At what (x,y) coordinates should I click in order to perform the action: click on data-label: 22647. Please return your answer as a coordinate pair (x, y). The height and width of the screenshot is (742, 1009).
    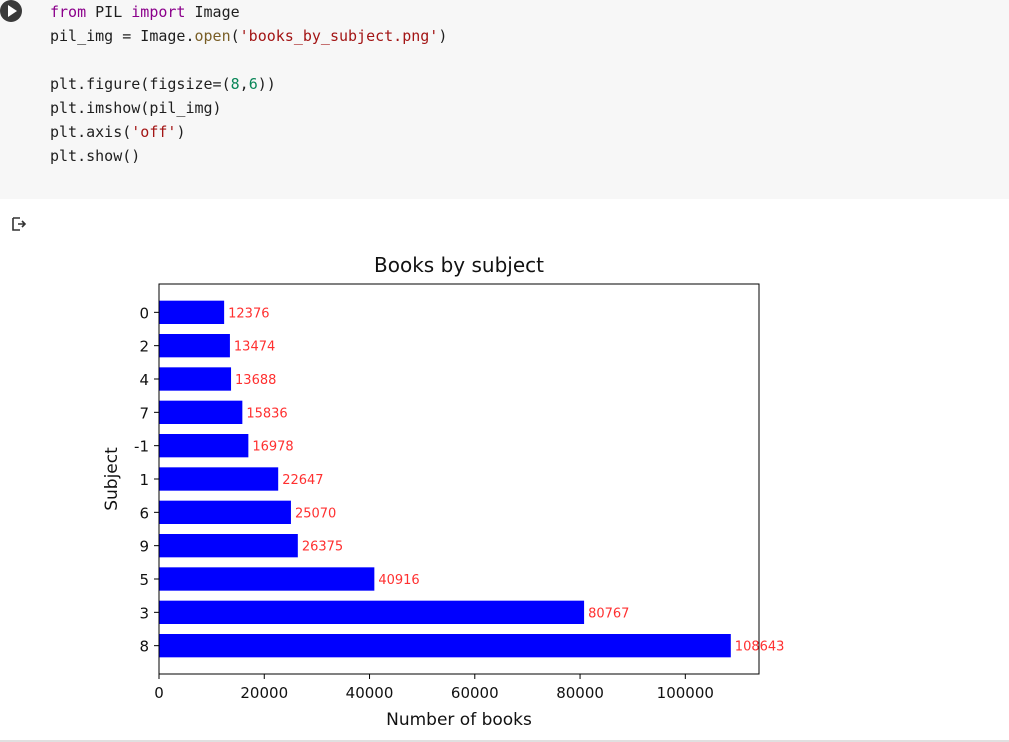
    Looking at the image, I should click on (302, 480).